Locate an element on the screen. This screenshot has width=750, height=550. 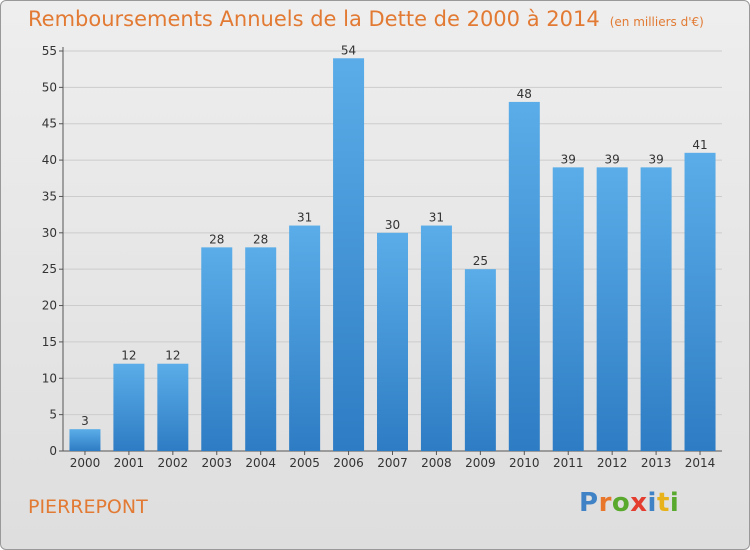
x-tick-label: 2002 is located at coordinates (173, 463).